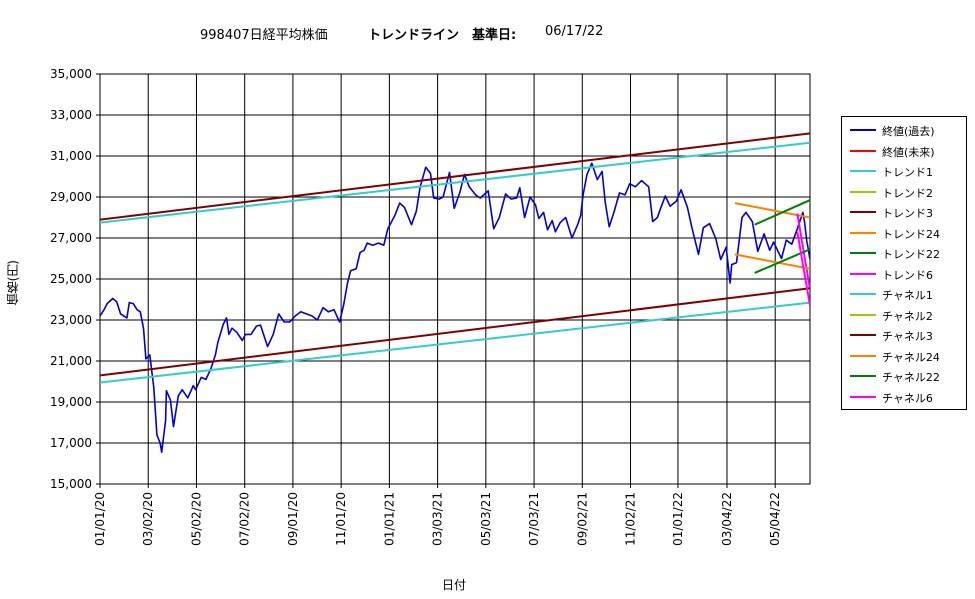 Image resolution: width=975 pixels, height=599 pixels. I want to click on y-tick-label: 23,000, so click(71, 320).